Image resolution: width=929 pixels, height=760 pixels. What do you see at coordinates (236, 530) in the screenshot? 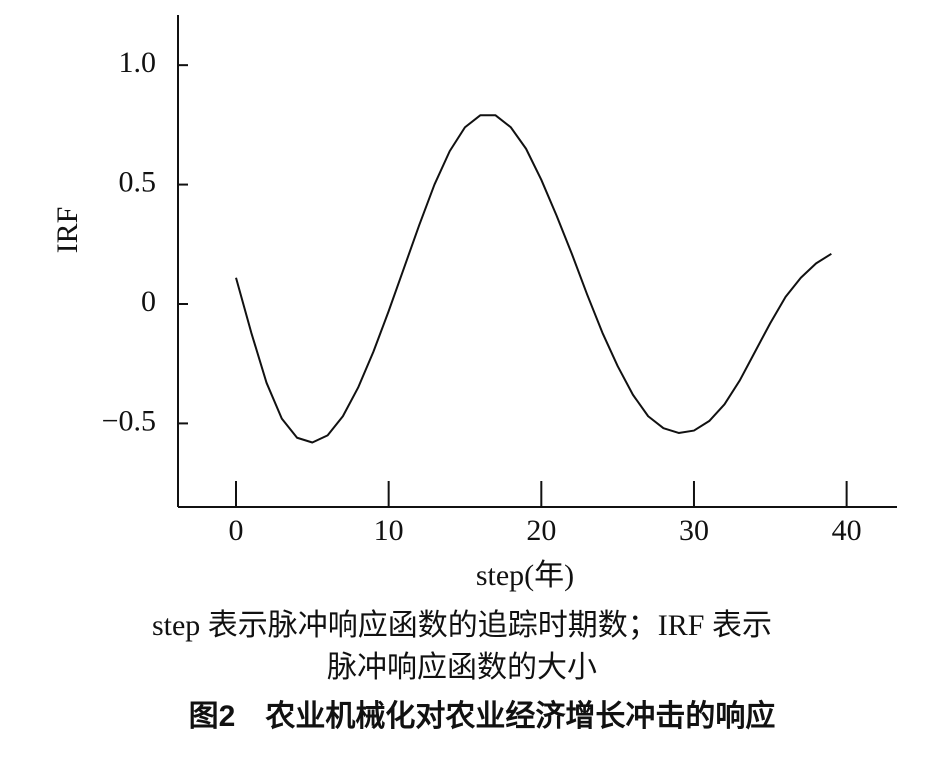
I see `x-tick-label: 0` at bounding box center [236, 530].